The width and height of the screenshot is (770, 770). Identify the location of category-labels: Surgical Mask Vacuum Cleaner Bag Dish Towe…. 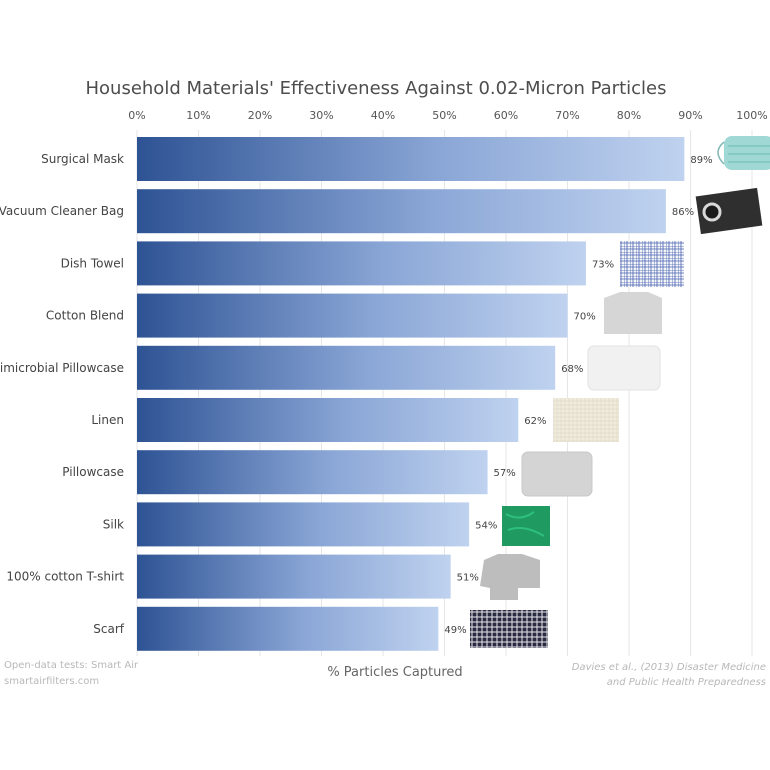
(62, 394).